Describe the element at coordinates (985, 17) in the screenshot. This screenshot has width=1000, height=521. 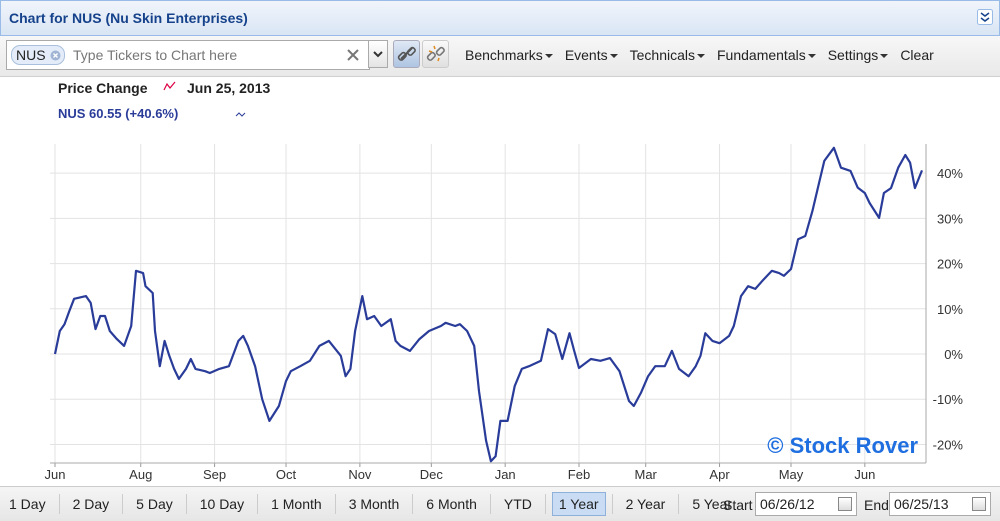
I see `collapse-button` at that location.